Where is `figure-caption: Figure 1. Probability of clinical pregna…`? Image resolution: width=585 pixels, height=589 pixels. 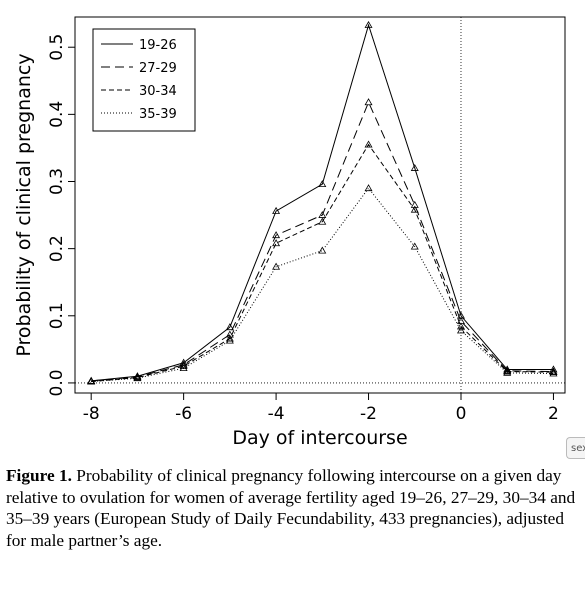 figure-caption: Figure 1. Probability of clinical pregna… is located at coordinates (294, 508).